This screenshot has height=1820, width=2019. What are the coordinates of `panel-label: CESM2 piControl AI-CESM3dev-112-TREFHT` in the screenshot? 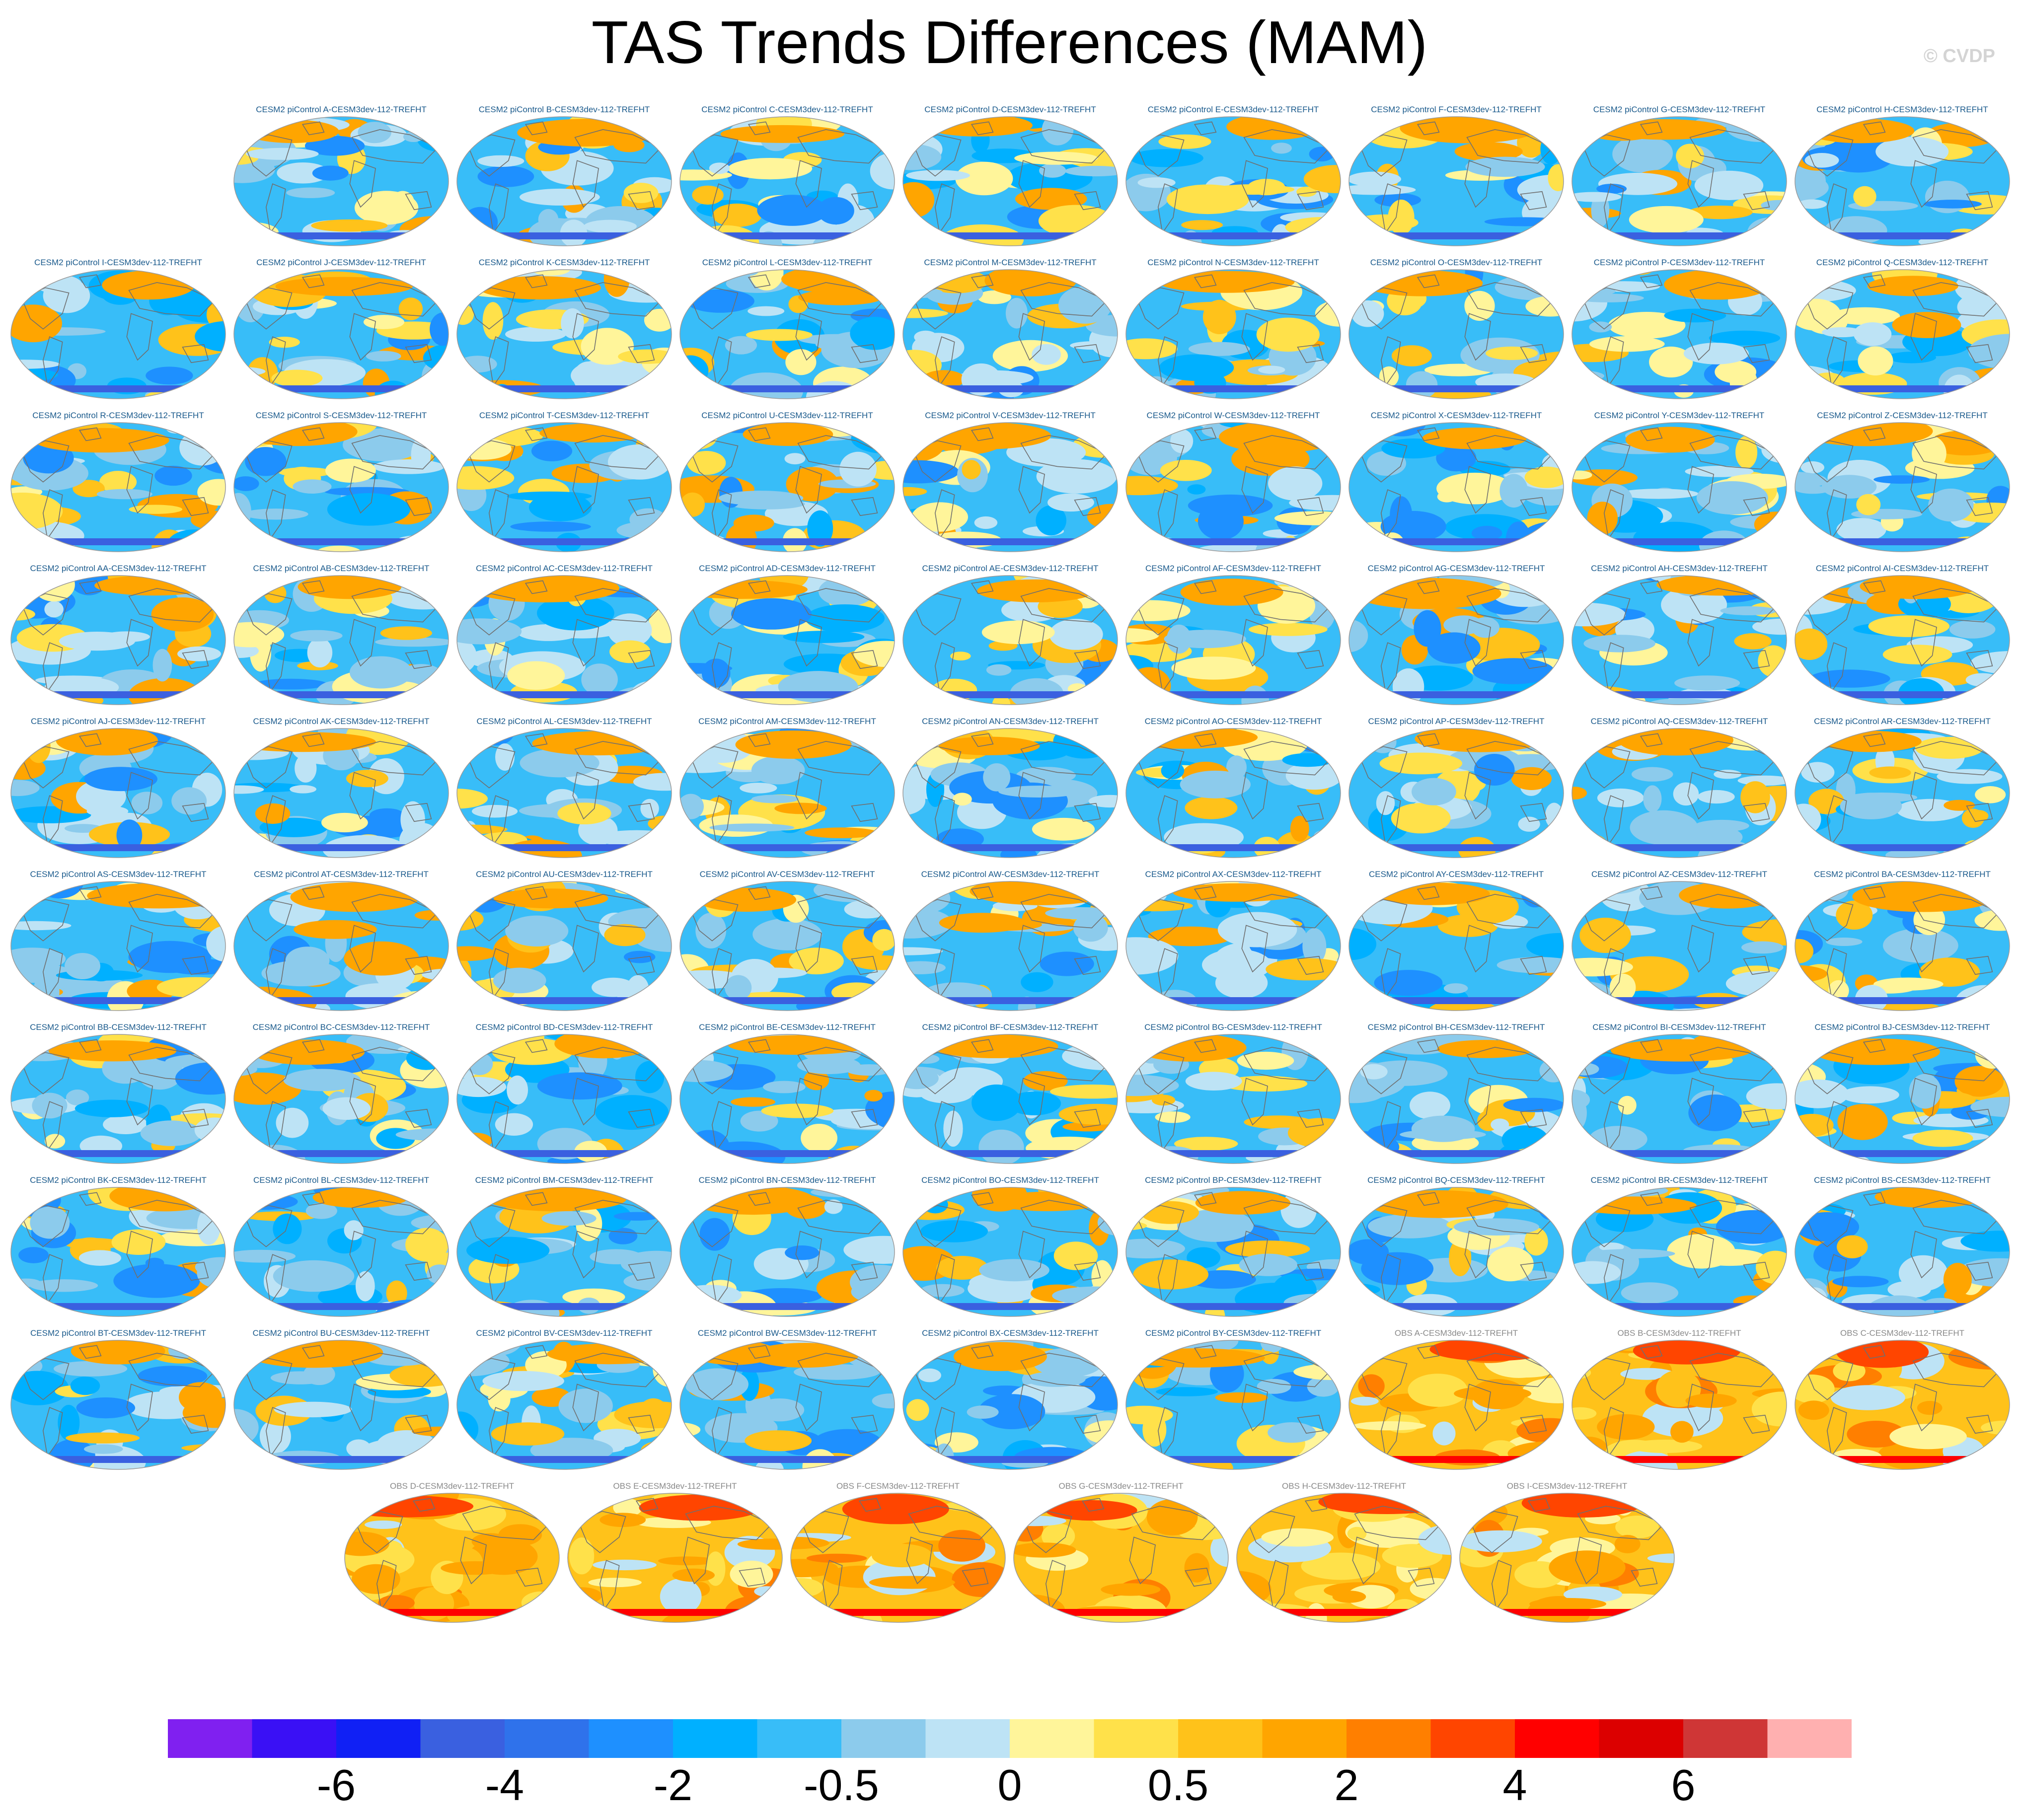 It's located at (1902, 568).